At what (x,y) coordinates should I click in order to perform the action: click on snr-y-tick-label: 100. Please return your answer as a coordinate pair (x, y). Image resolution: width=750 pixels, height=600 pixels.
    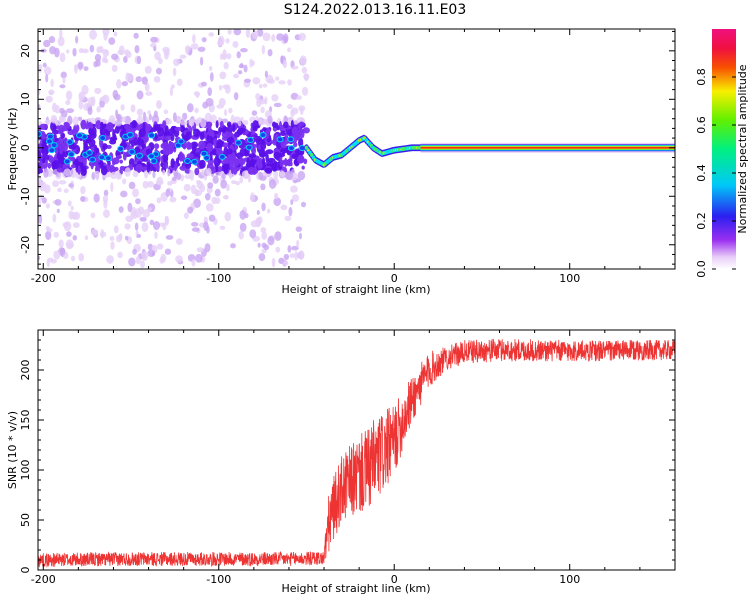
    Looking at the image, I should click on (25, 470).